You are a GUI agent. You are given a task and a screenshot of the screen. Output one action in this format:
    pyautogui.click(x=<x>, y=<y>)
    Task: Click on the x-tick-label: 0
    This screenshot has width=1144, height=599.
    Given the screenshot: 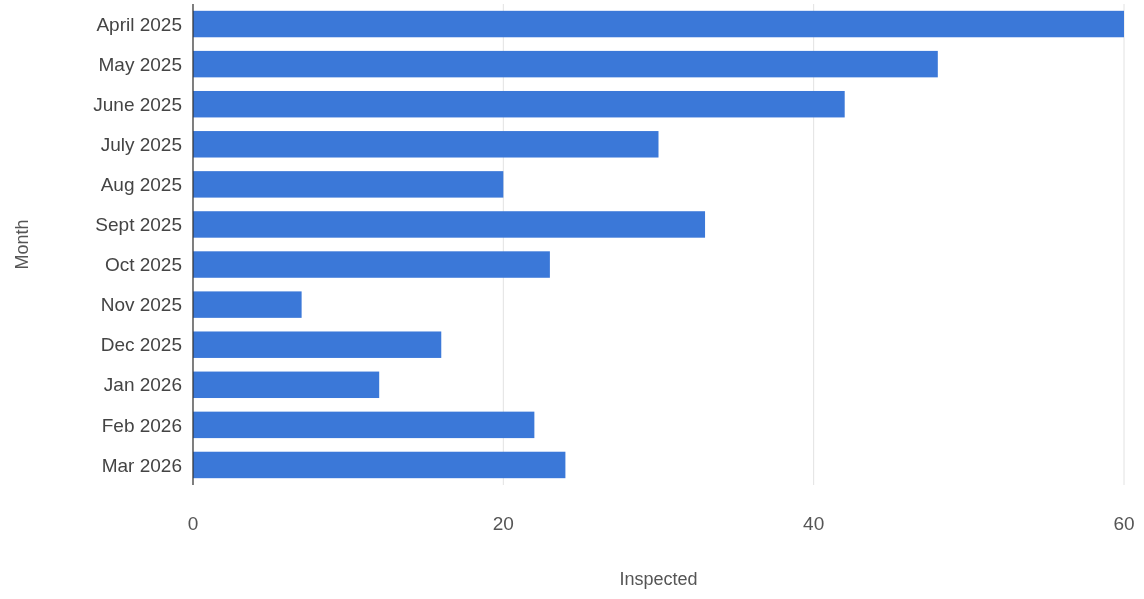 What is the action you would take?
    pyautogui.click(x=193, y=523)
    